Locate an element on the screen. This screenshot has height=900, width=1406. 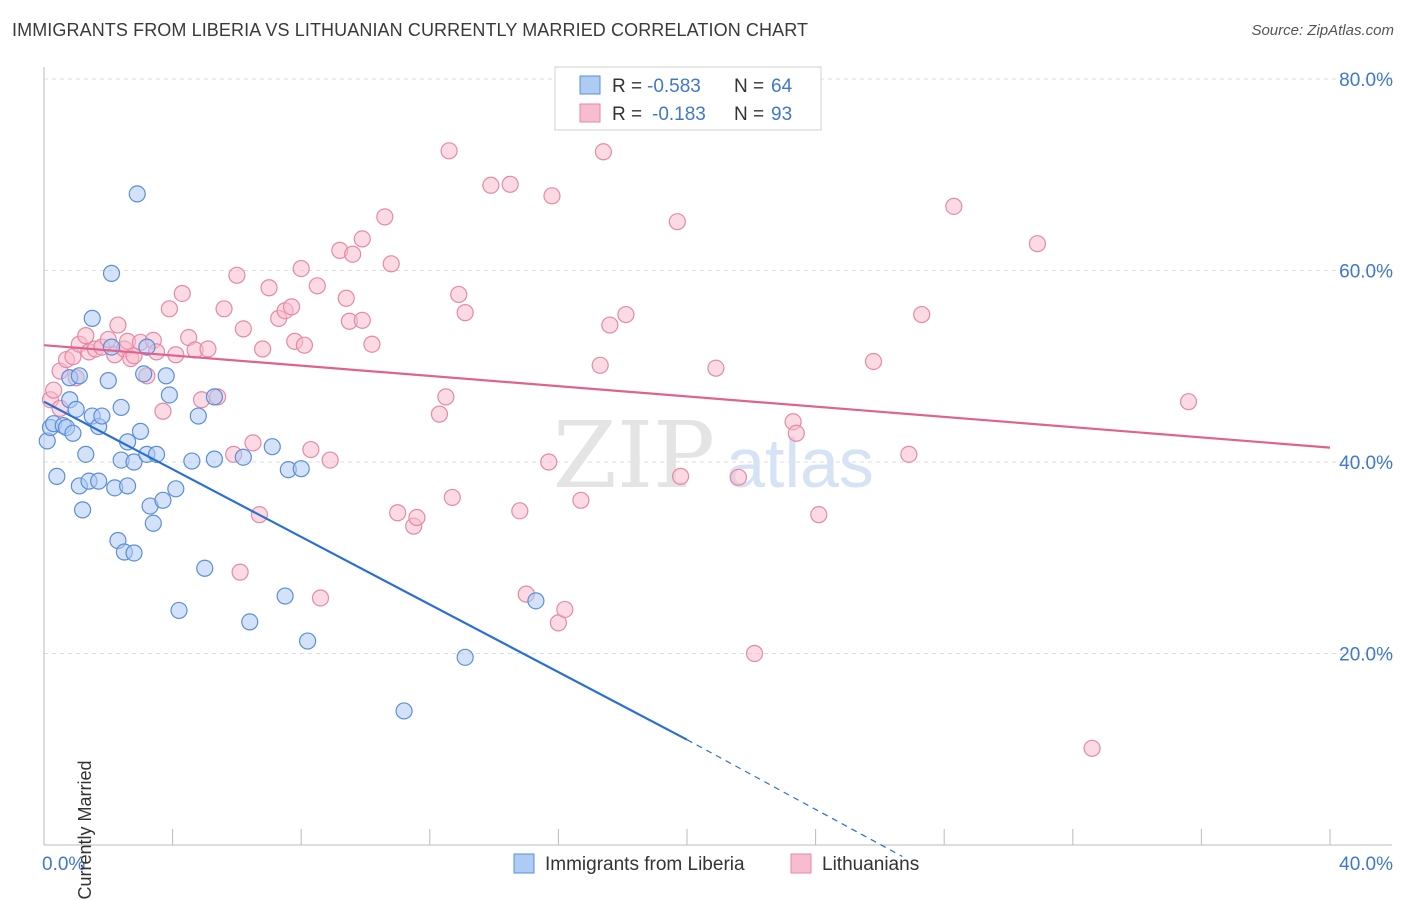
legend-label-liberia: Immigrants from Liberia is located at coordinates (645, 864).